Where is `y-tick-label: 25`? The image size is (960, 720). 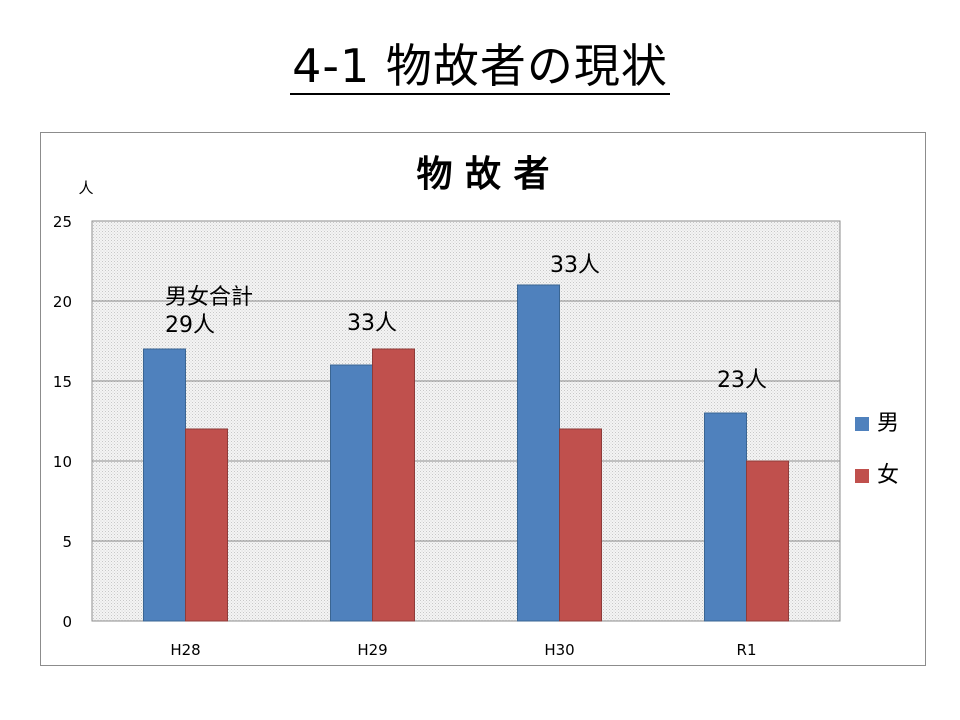 y-tick-label: 25 is located at coordinates (62, 222).